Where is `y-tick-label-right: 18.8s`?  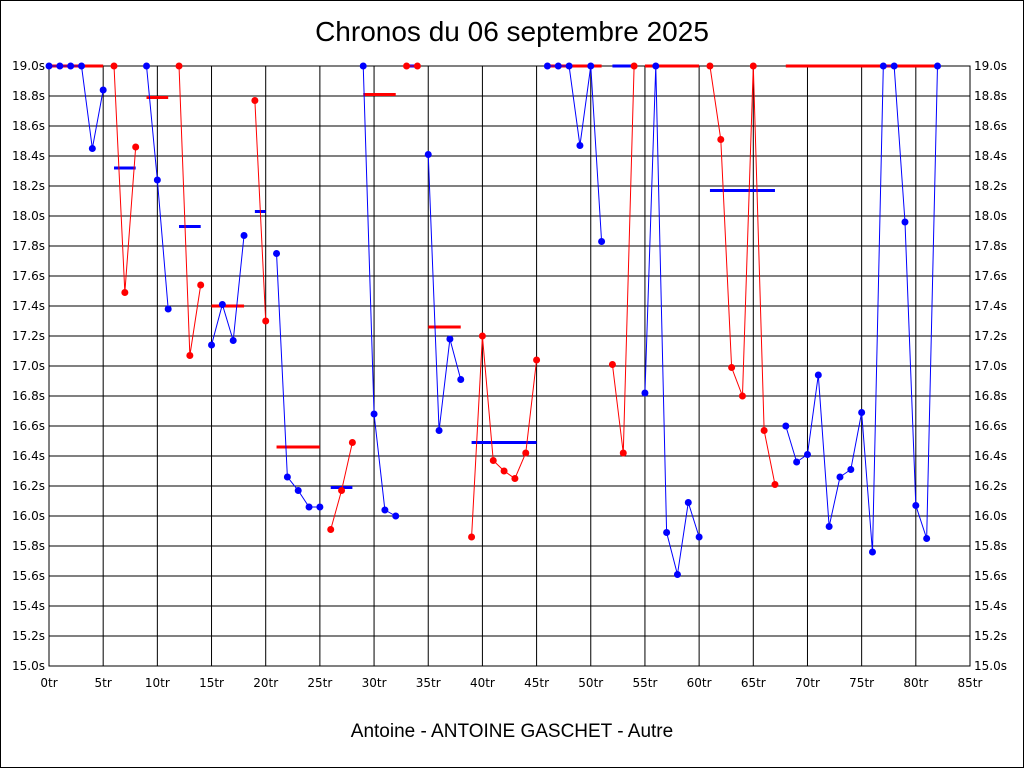 y-tick-label-right: 18.8s is located at coordinates (990, 96).